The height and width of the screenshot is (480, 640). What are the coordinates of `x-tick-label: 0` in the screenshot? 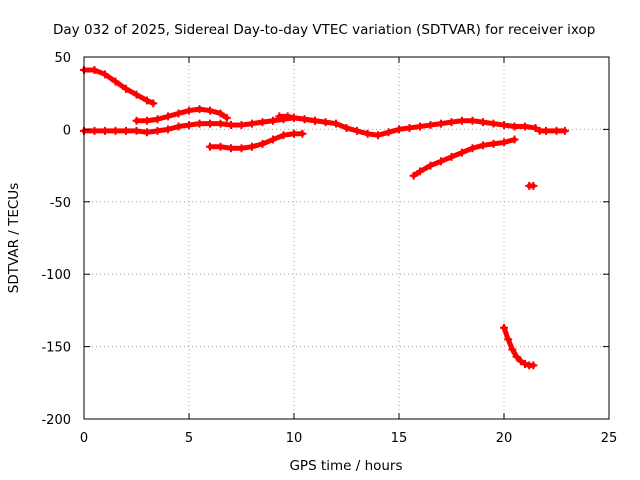 It's located at (84, 438).